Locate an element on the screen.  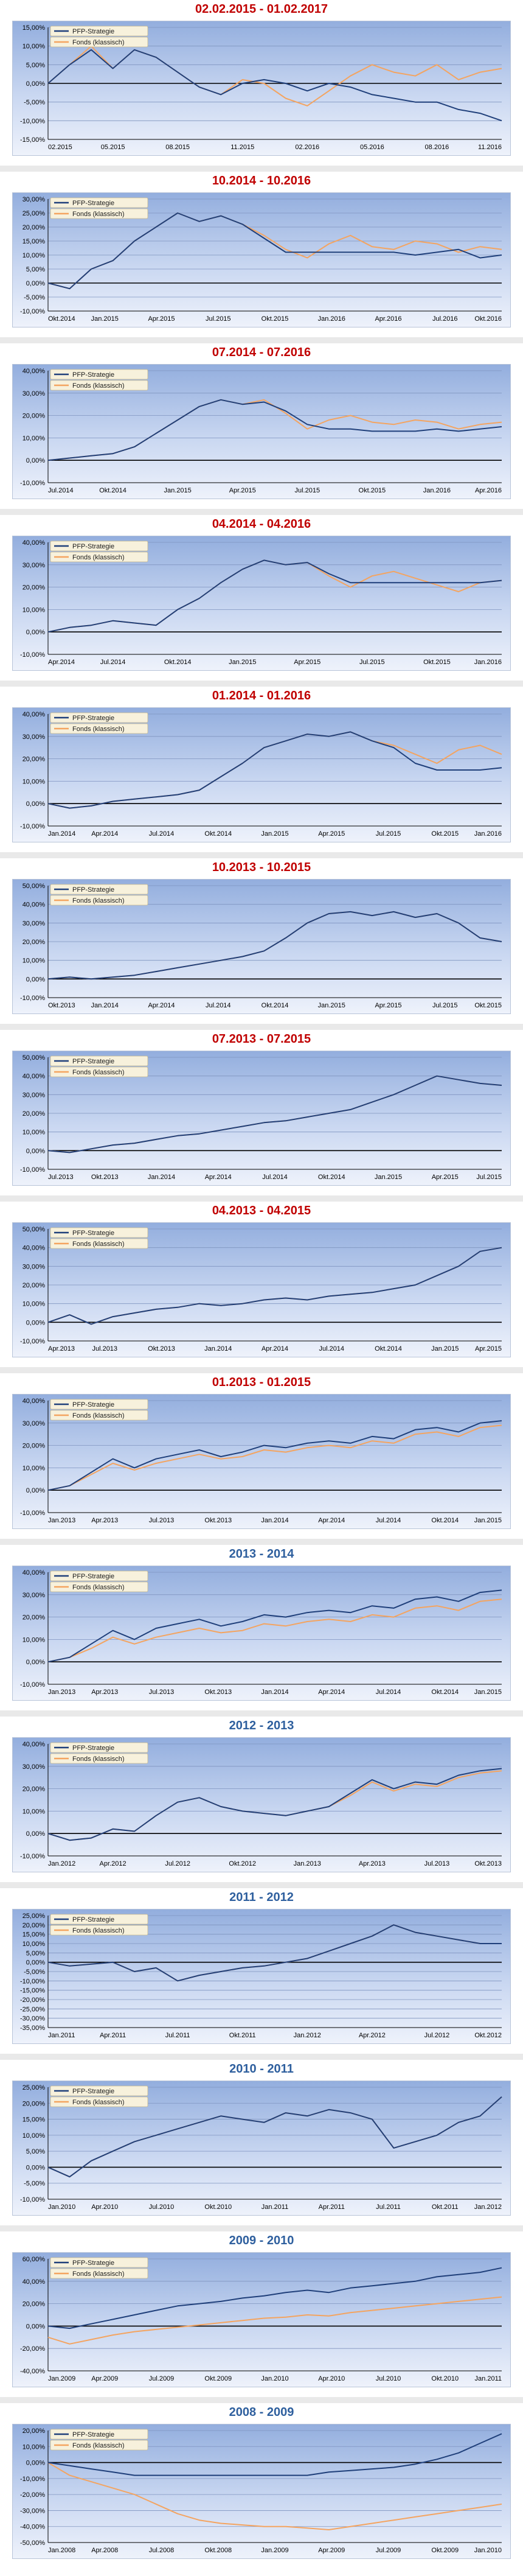
x-tick-label: Jul.2016 is located at coordinates (445, 319).